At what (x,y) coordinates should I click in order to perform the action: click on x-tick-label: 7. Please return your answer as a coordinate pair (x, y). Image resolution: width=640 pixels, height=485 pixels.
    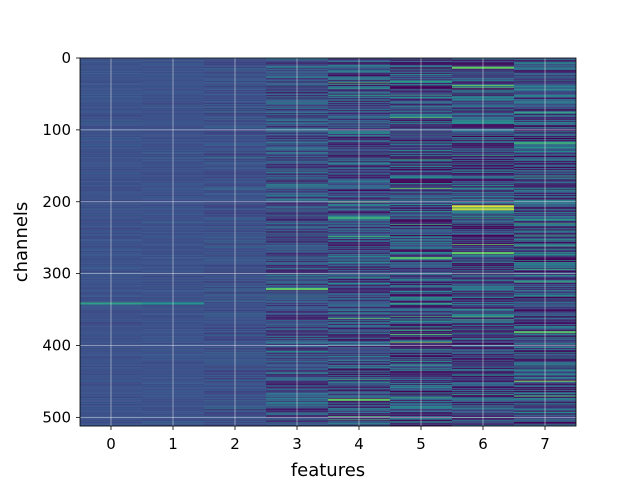
    Looking at the image, I should click on (545, 444).